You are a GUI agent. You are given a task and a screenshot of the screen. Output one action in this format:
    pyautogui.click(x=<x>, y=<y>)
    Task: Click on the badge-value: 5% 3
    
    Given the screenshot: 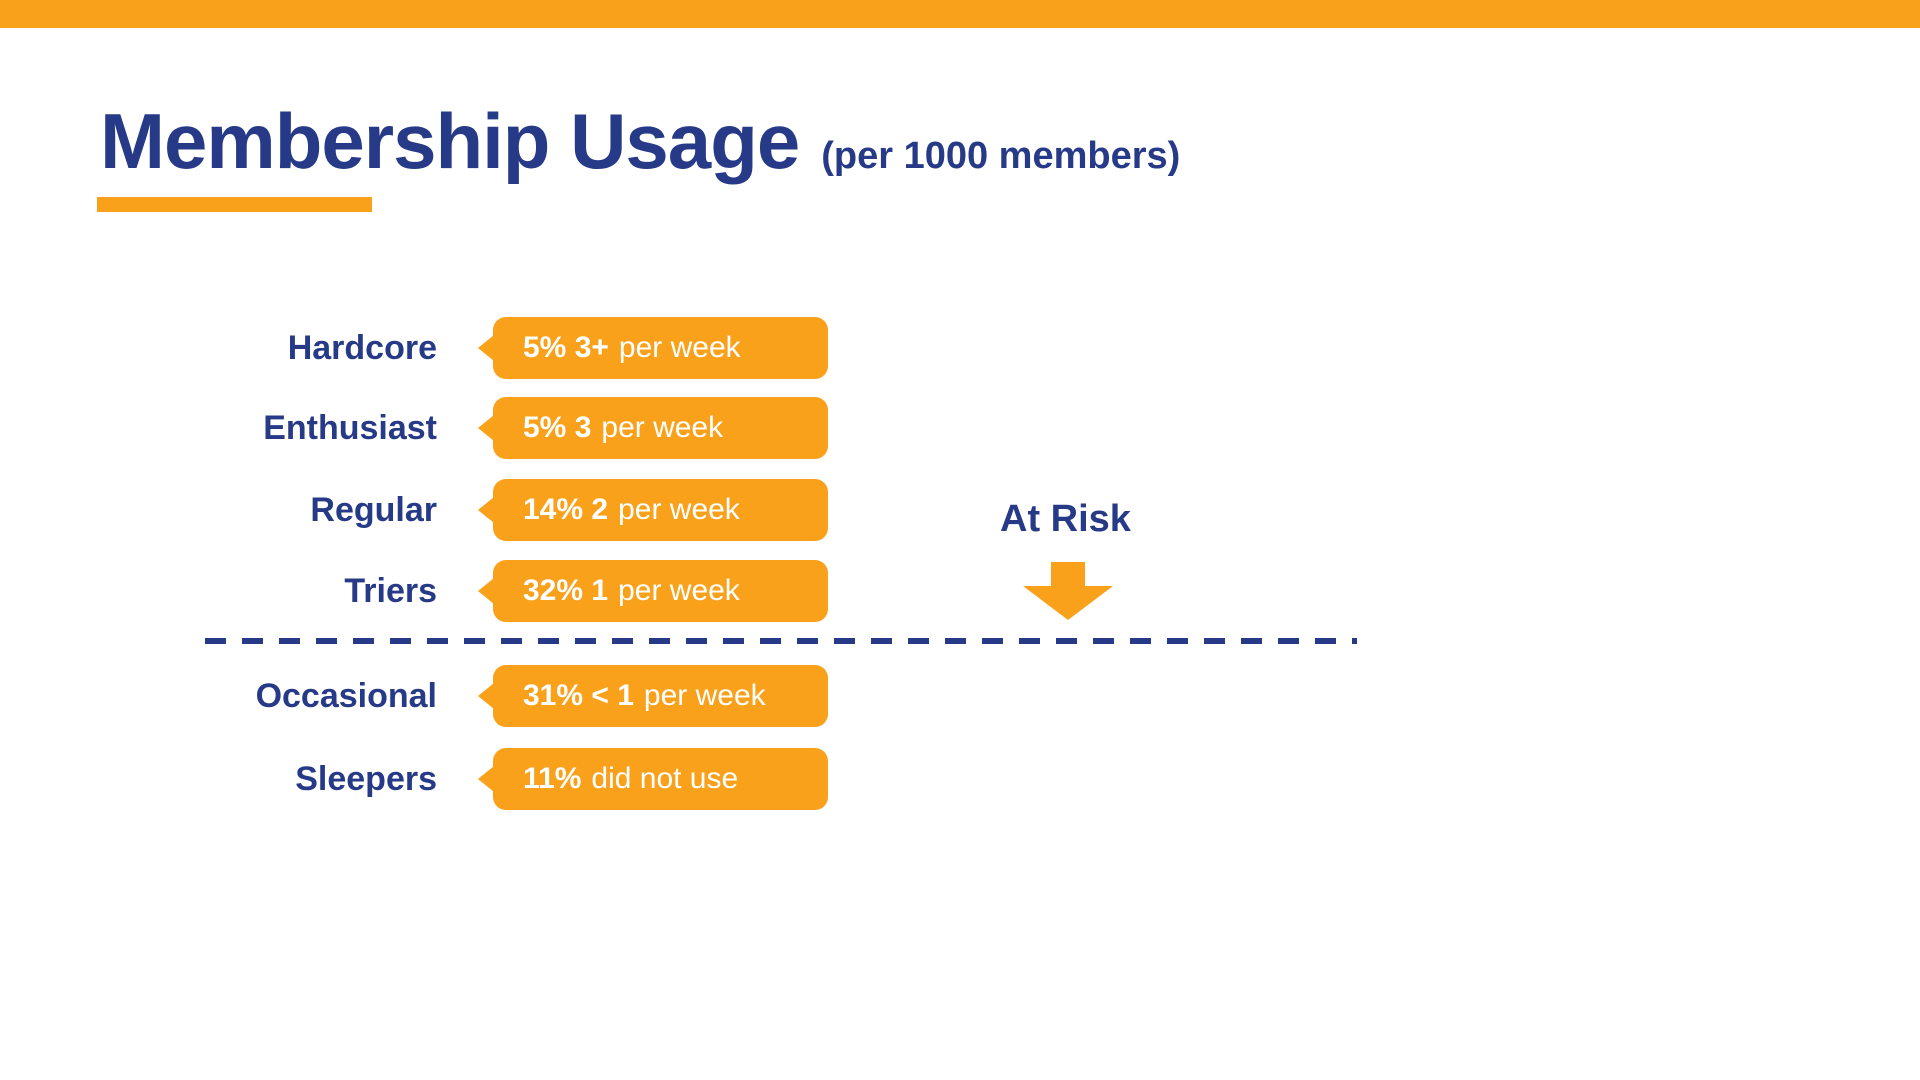 What is the action you would take?
    pyautogui.click(x=557, y=427)
    